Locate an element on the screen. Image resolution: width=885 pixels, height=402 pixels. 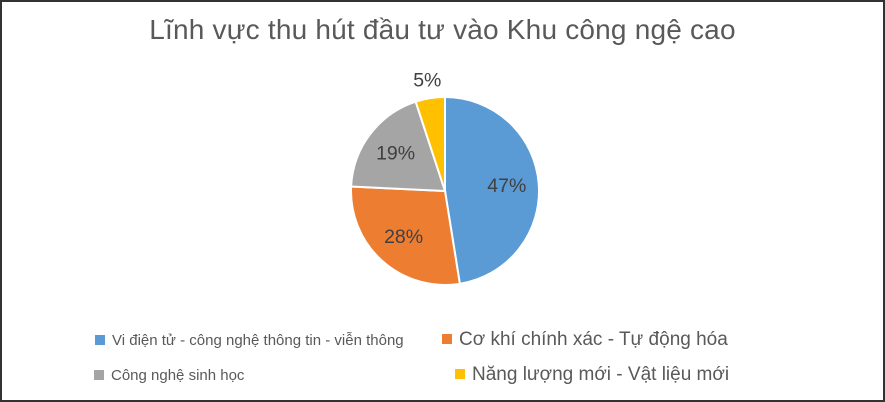
legend-marker-blue-icon is located at coordinates (100, 340).